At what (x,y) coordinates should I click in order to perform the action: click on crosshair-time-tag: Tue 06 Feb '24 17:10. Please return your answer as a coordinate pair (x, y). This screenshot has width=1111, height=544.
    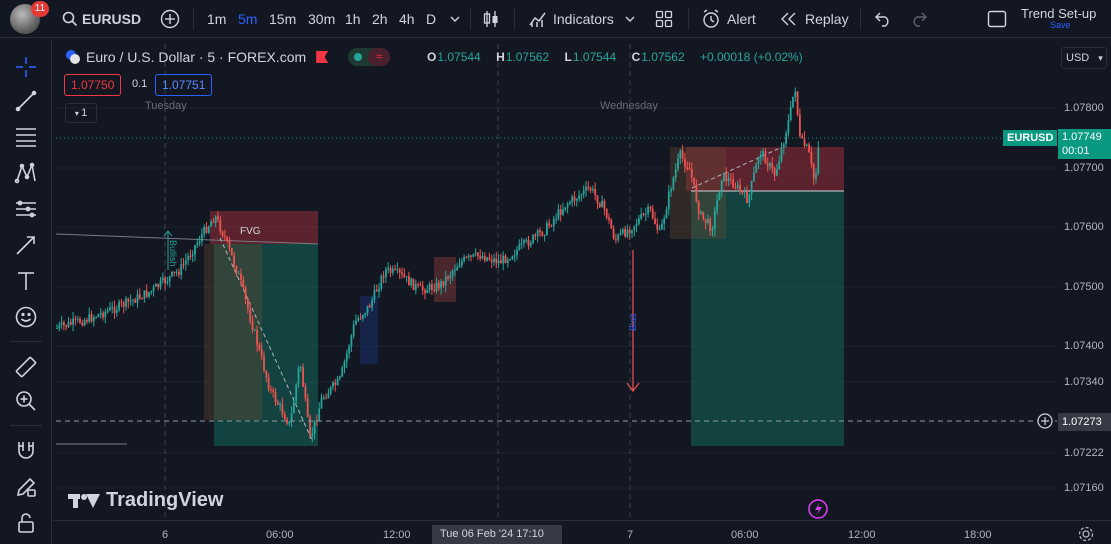
    Looking at the image, I should click on (497, 534).